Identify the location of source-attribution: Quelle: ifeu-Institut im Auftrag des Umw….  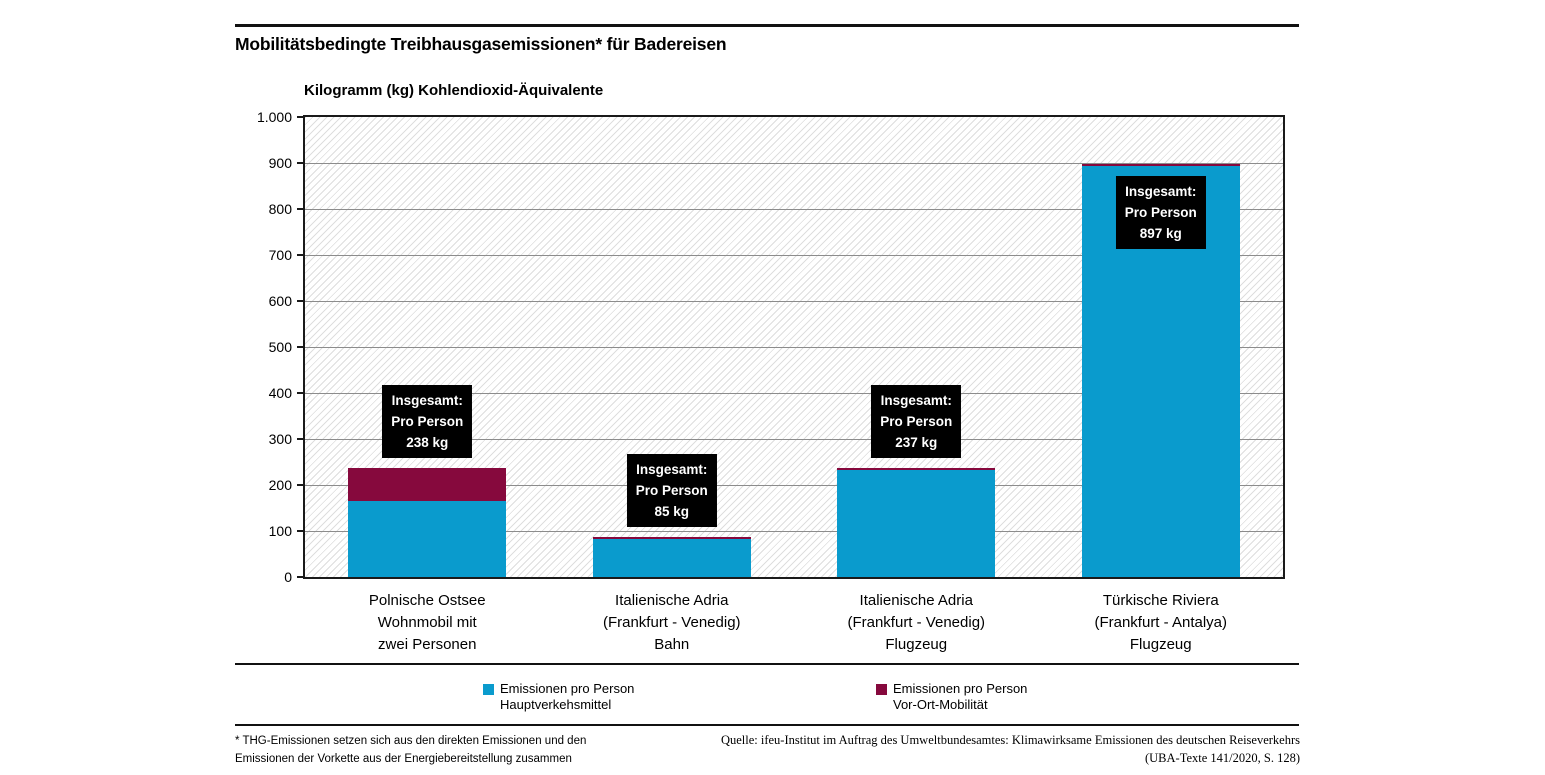
(1010, 749).